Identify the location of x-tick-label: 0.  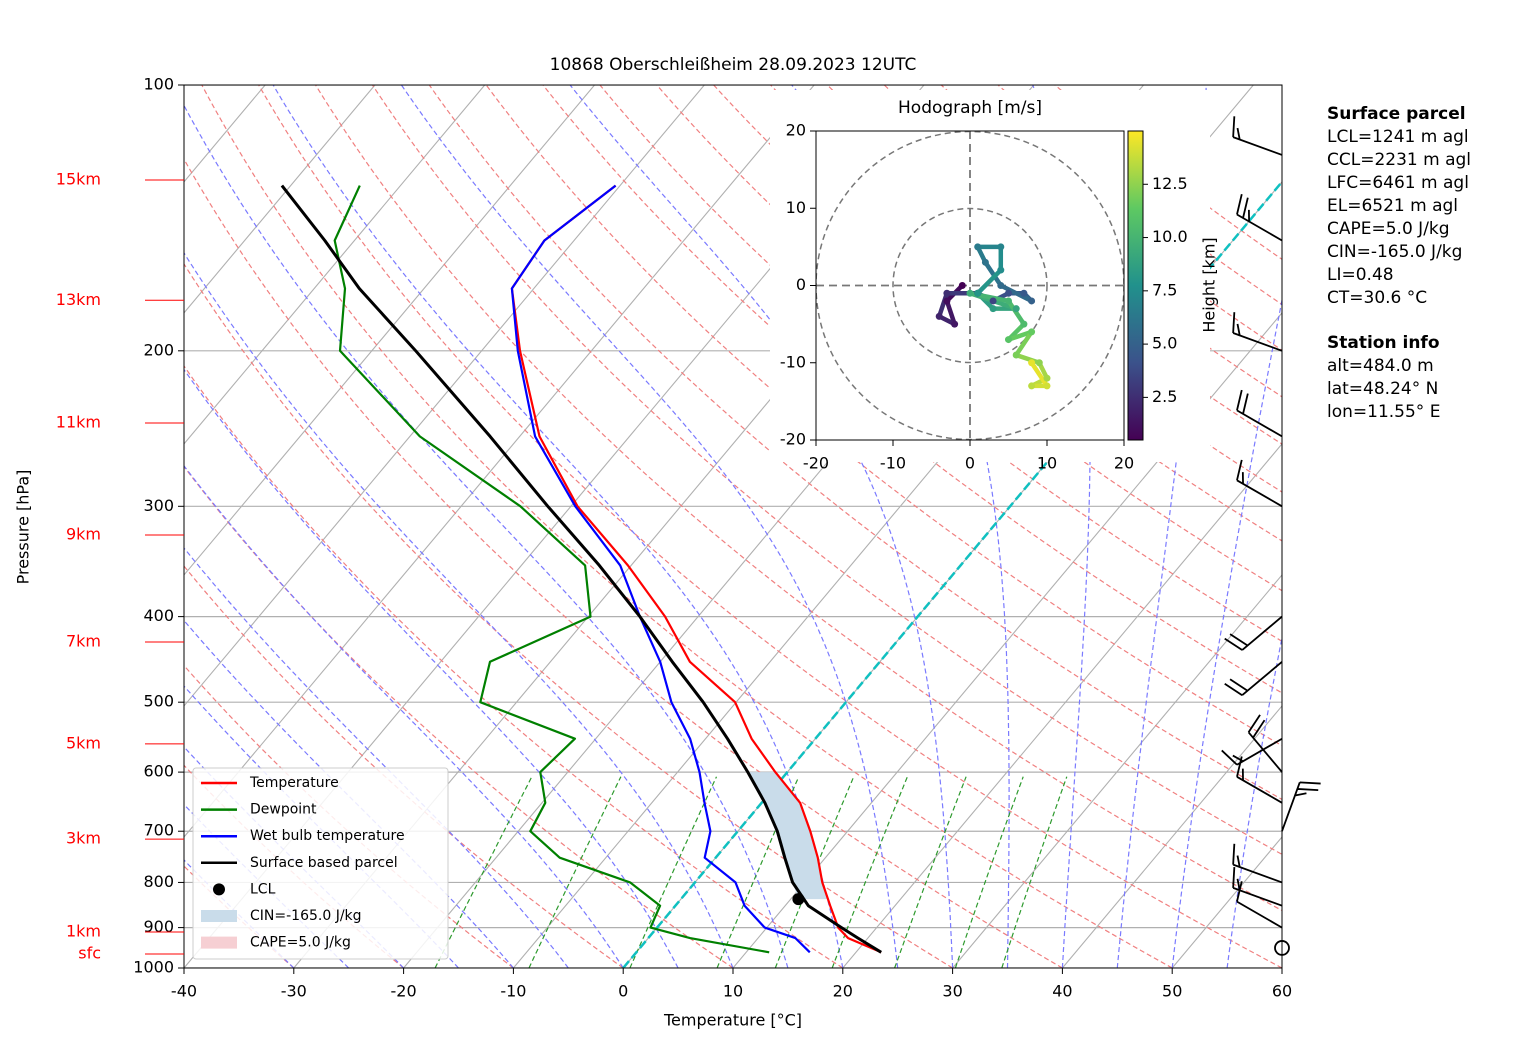
(623, 991).